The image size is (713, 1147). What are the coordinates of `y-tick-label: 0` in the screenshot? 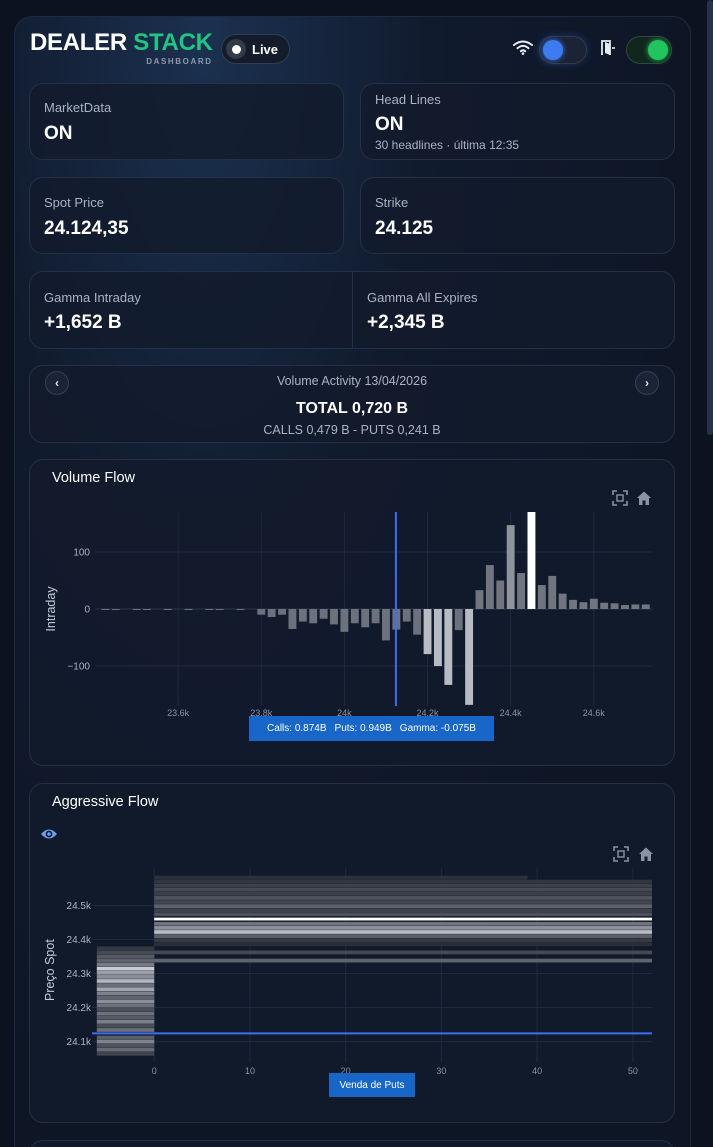 It's located at (87, 610).